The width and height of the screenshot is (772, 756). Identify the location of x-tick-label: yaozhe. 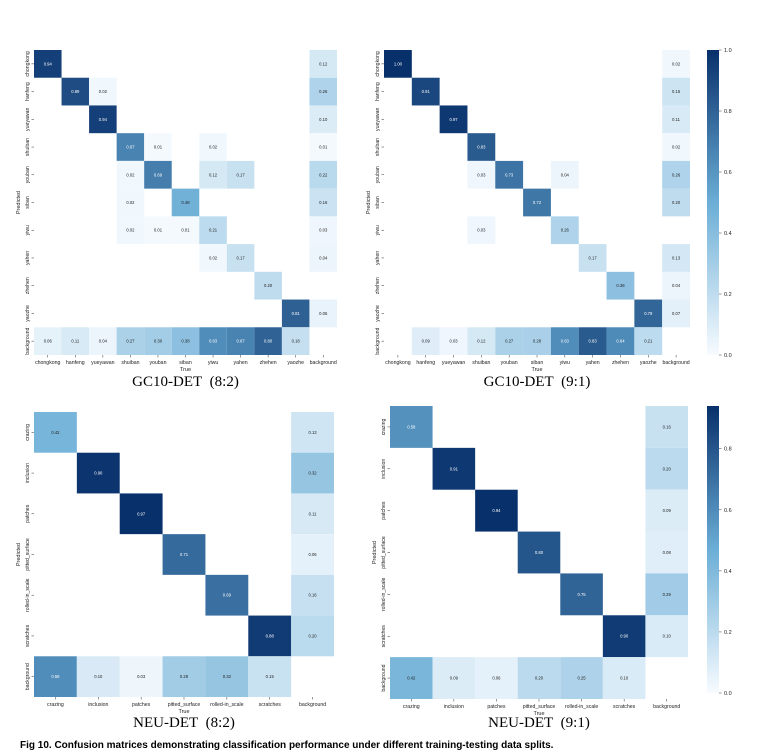
(295, 363).